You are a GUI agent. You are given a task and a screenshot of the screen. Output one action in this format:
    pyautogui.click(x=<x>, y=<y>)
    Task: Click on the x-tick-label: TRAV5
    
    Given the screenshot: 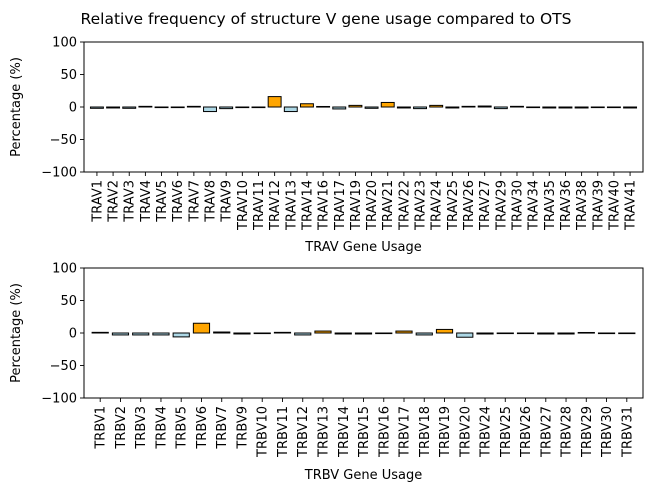 What is the action you would take?
    pyautogui.click(x=162, y=201)
    